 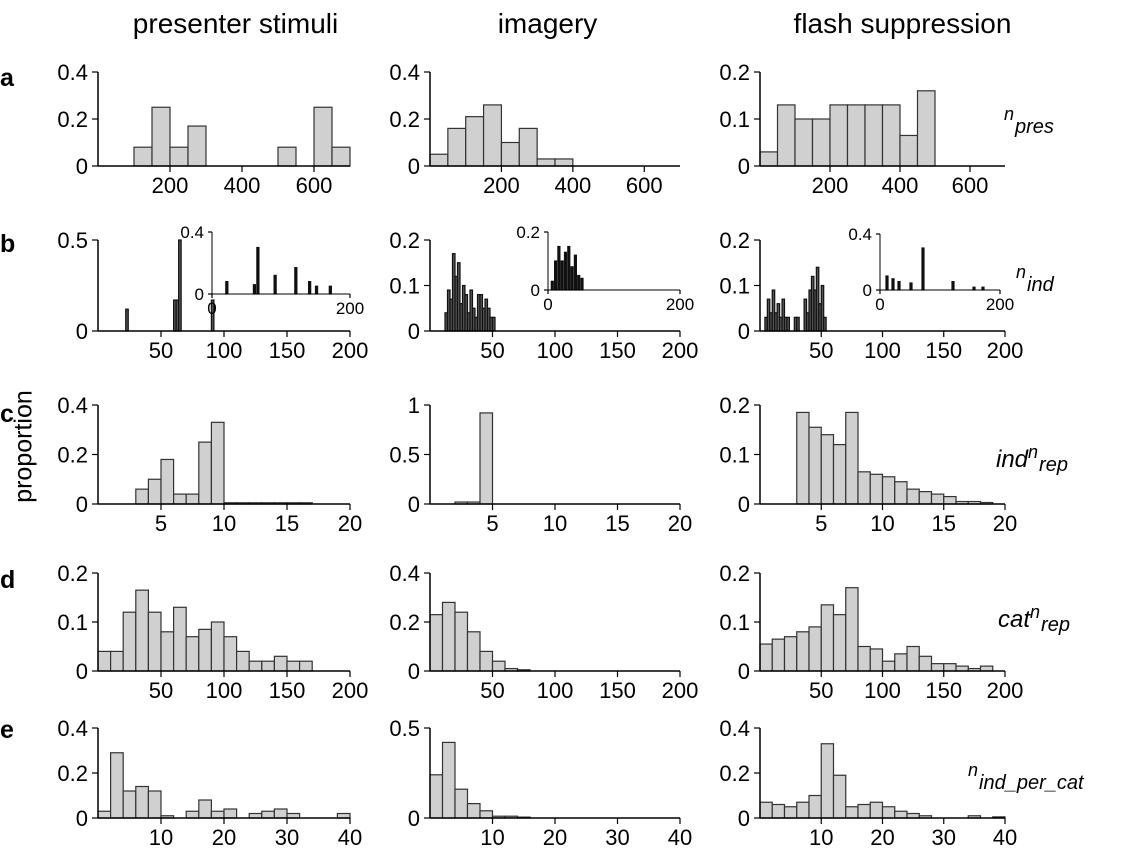 I want to click on panel-b-0-inset-xtick-label-1: 200, so click(x=350, y=308).